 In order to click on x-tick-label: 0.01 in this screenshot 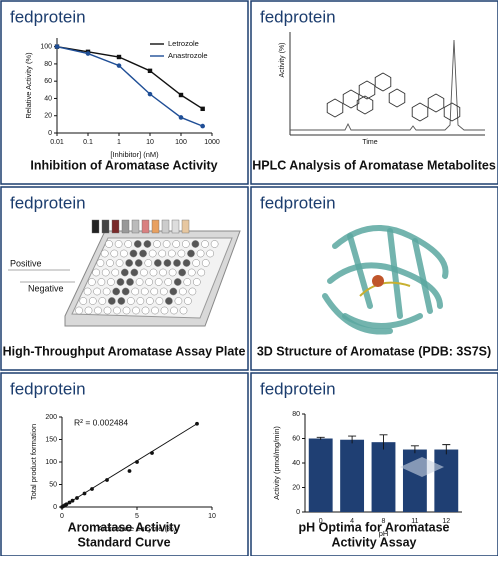, I will do `click(57, 142)`.